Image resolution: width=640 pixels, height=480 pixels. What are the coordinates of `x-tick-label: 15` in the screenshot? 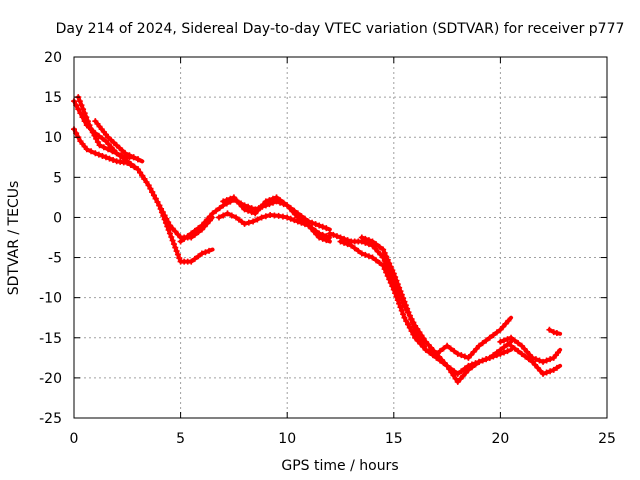 It's located at (394, 439).